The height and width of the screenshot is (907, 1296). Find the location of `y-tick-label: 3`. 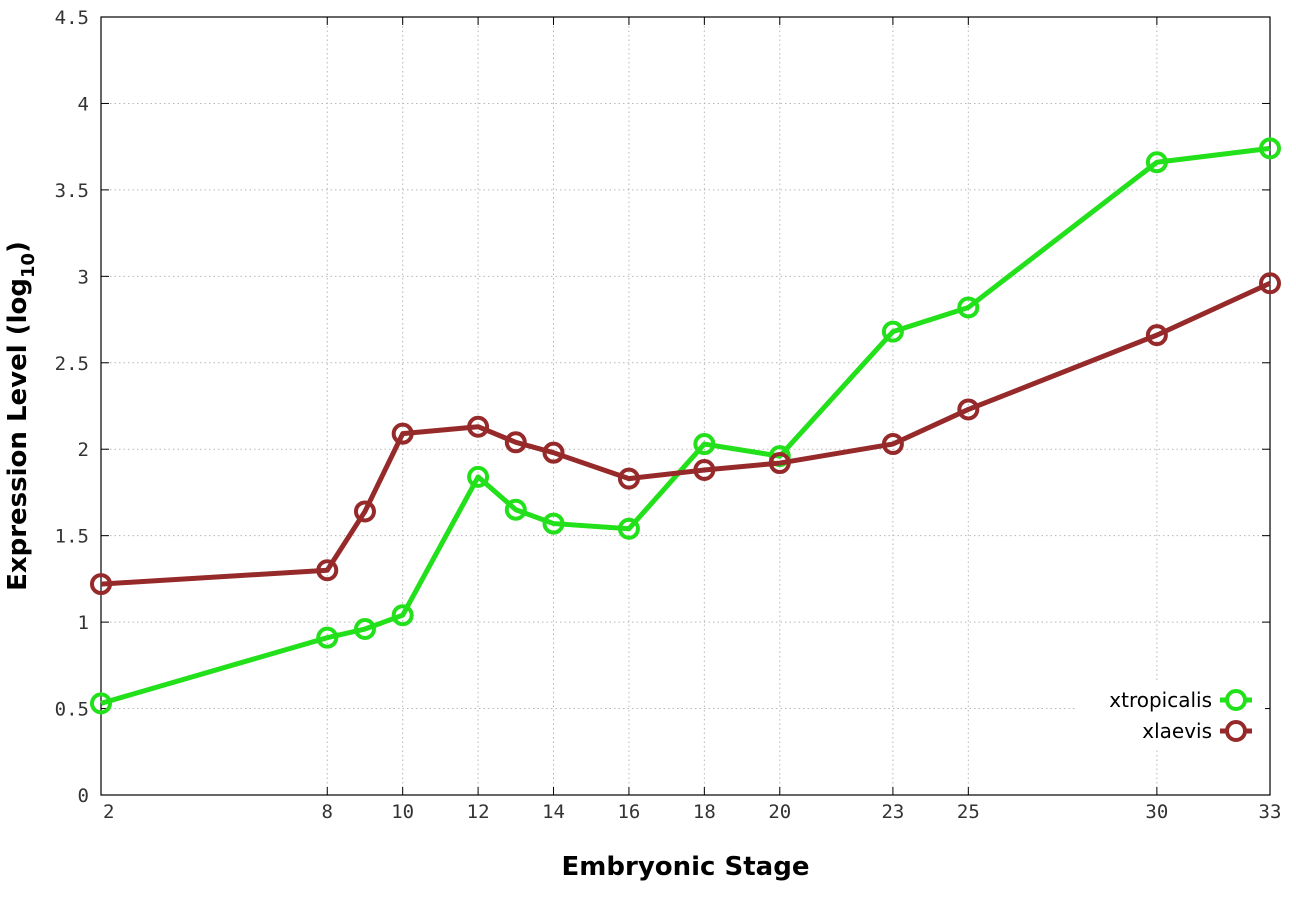

y-tick-label: 3 is located at coordinates (83, 277).